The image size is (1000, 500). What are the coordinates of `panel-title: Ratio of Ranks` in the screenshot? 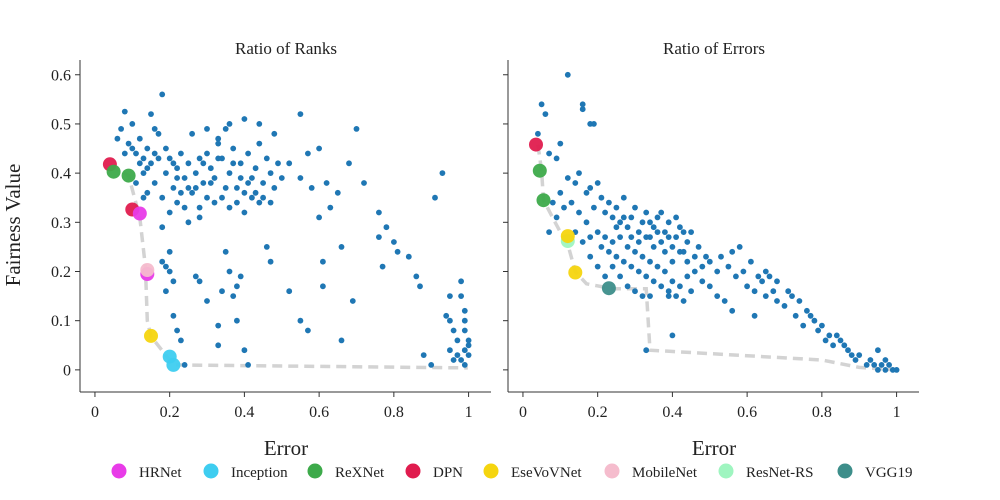 It's located at (286, 48).